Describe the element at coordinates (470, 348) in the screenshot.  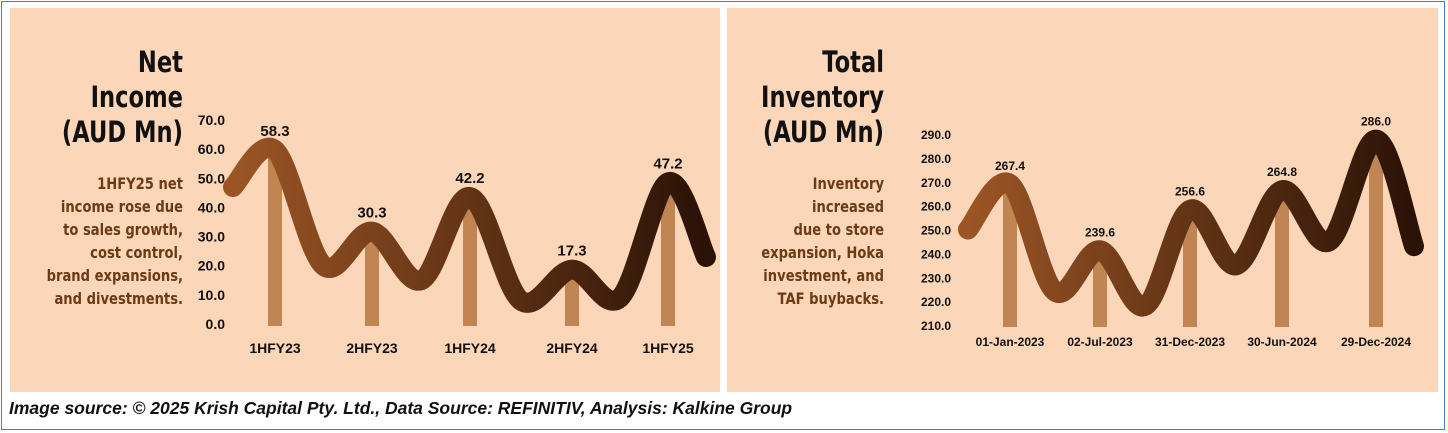
I see `x-category-label: 1HFY24` at that location.